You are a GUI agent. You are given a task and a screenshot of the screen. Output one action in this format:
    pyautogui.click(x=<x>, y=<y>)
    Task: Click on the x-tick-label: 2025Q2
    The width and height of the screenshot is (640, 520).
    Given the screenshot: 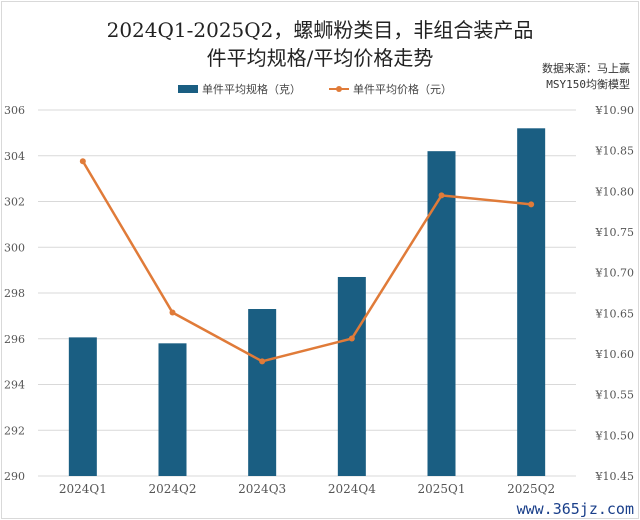 What is the action you would take?
    pyautogui.click(x=531, y=489)
    